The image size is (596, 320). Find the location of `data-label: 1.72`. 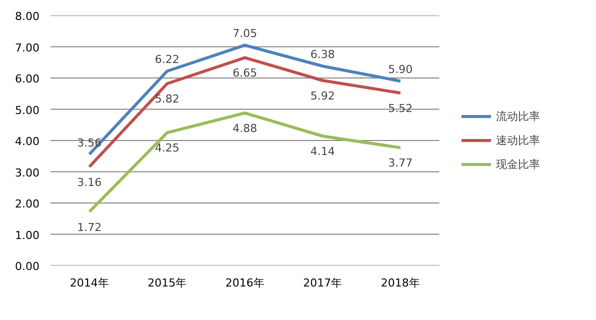

data-label: 1.72 is located at coordinates (89, 227).